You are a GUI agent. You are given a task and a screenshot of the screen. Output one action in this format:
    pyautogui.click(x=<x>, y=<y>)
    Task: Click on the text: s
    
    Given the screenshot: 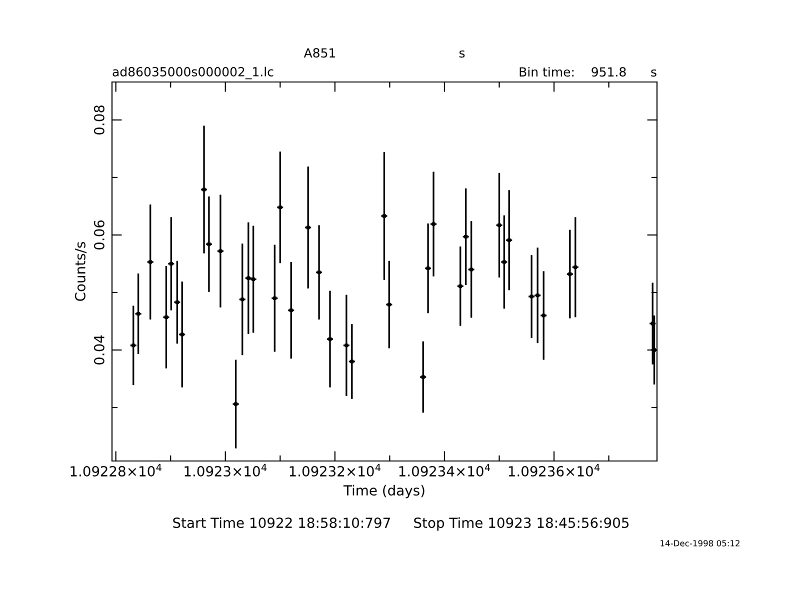 What is the action you would take?
    pyautogui.click(x=462, y=54)
    